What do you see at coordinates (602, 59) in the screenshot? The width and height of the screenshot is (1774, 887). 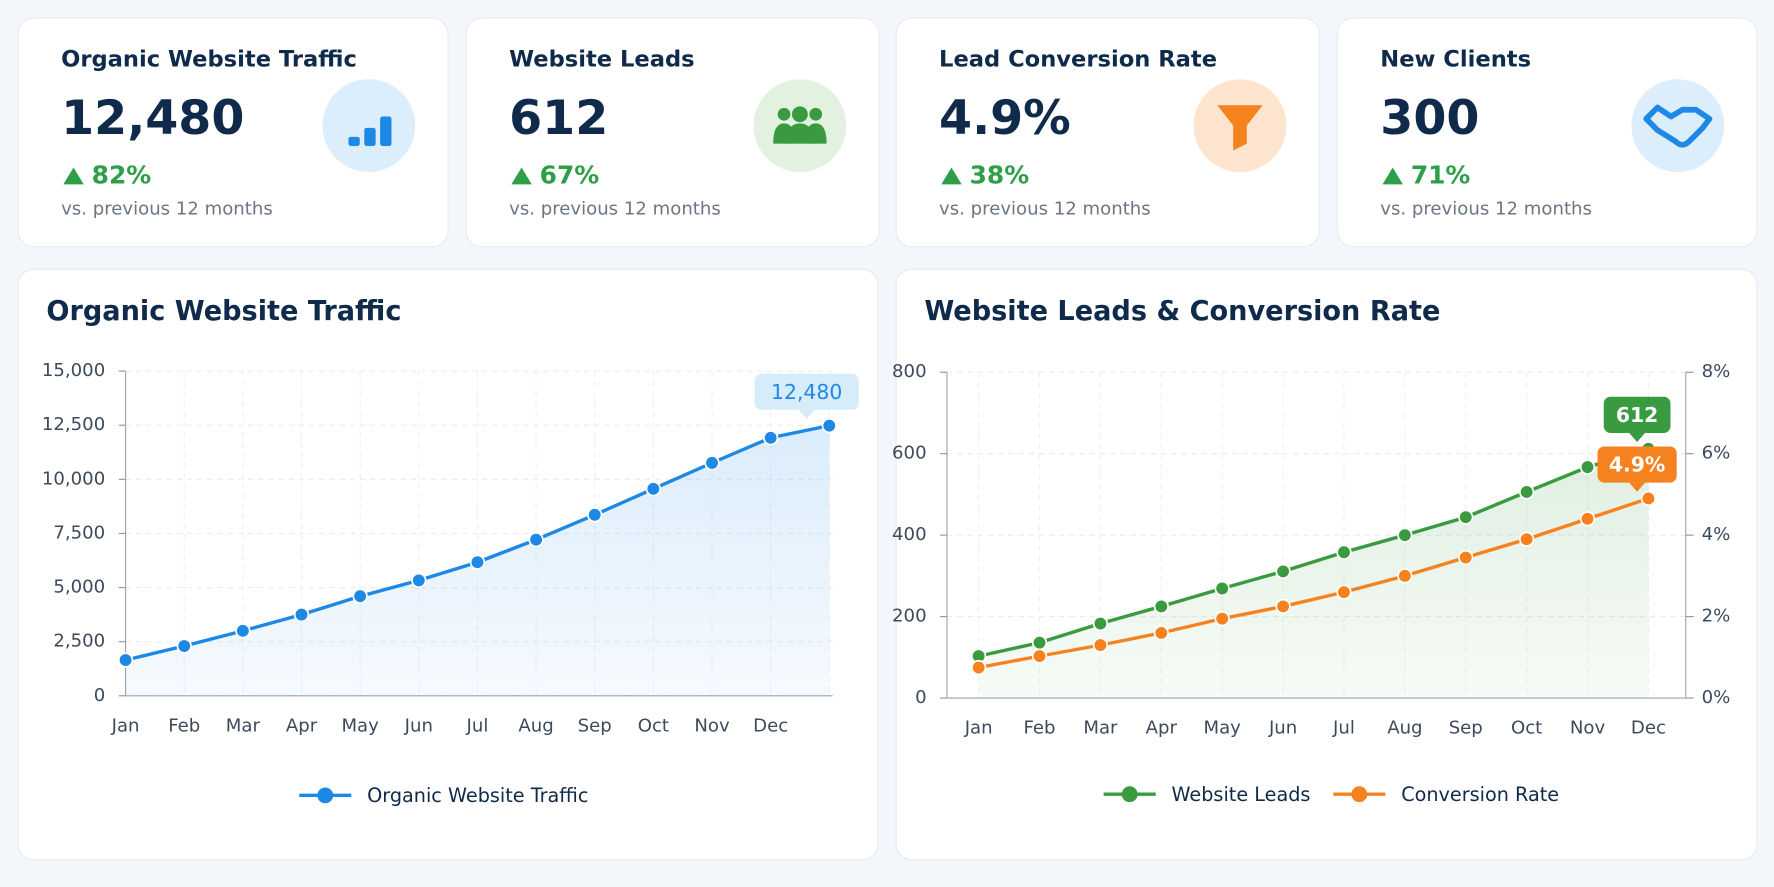 I see `kpi-title: Website Leads` at bounding box center [602, 59].